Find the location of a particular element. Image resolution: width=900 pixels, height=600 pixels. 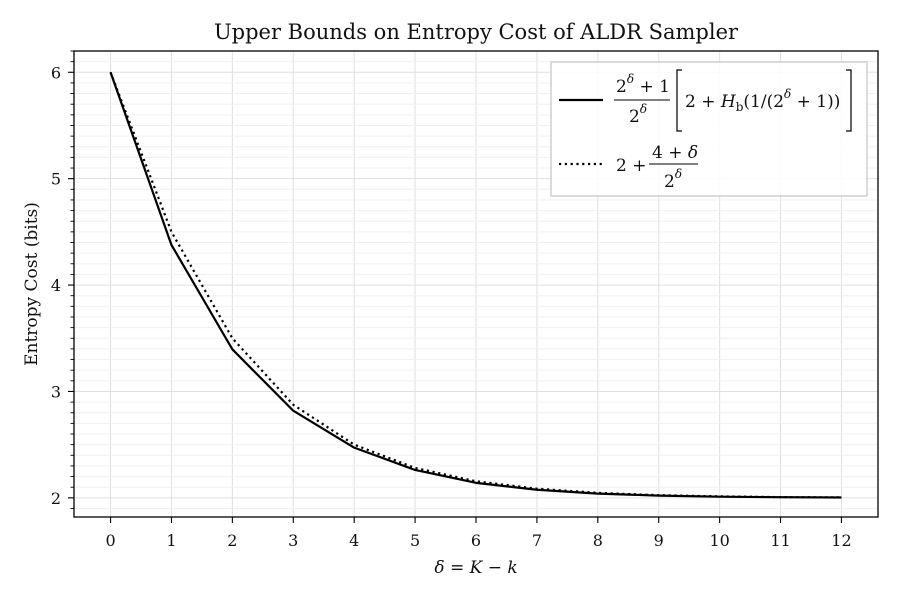

y-tick-label: 6 is located at coordinates (56, 72).